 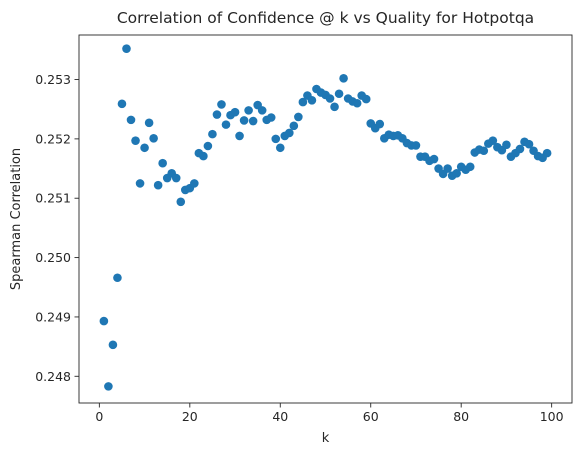 What do you see at coordinates (280, 416) in the screenshot?
I see `x-tick-label: 40` at bounding box center [280, 416].